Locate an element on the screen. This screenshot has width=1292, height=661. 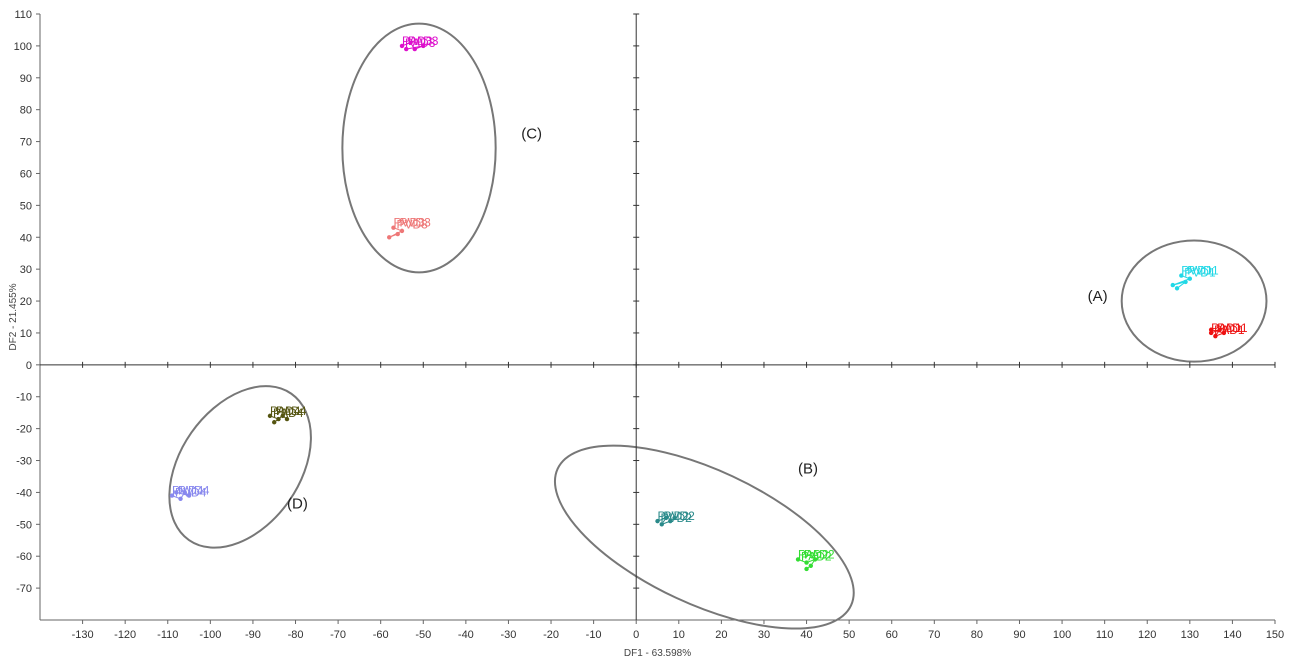
y-axis-title: DF2 - 21.455% is located at coordinates (13, 316).